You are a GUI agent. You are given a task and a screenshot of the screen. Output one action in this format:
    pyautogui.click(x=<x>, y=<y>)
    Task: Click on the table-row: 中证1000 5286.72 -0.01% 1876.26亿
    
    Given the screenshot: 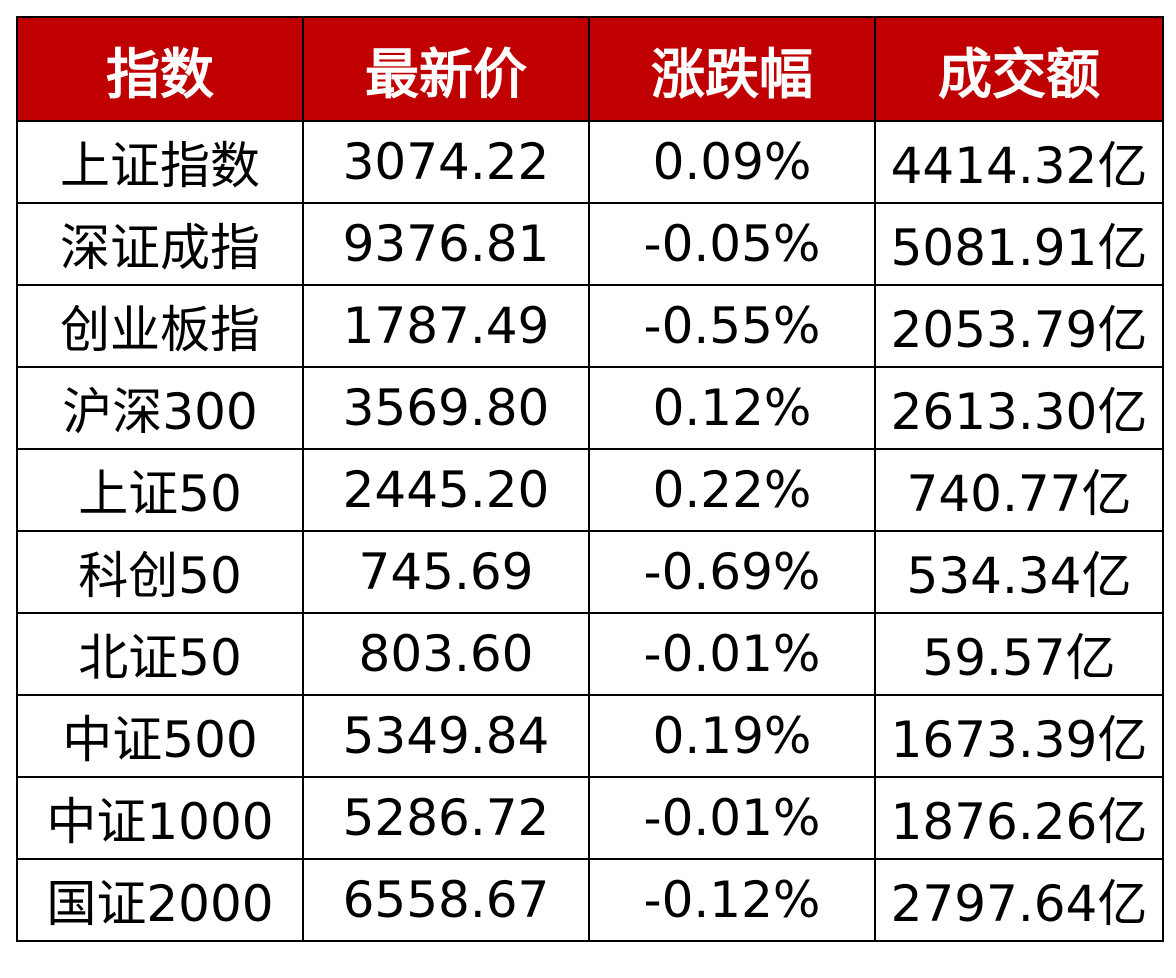 What is the action you would take?
    pyautogui.click(x=590, y=818)
    